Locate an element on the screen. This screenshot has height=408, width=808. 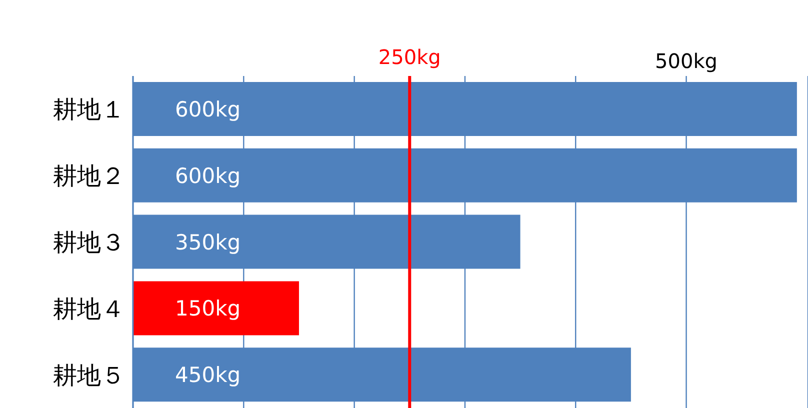
data-label: 450kg is located at coordinates (208, 375).